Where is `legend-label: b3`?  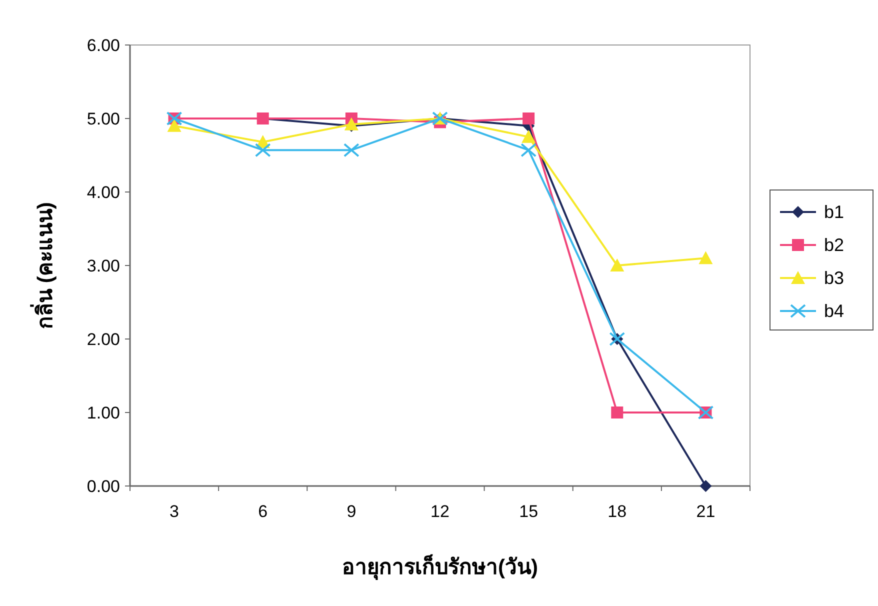 legend-label: b3 is located at coordinates (834, 278).